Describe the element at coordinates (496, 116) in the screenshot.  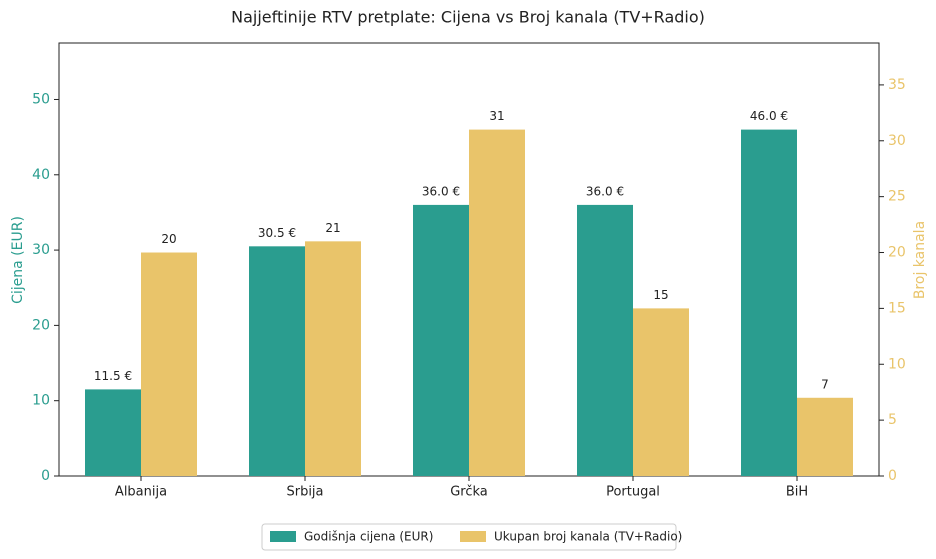
I see `value-label: 31` at that location.